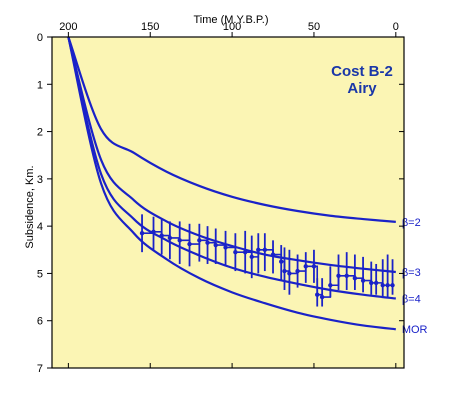 This screenshot has width=450, height=400. I want to click on y-tick-label: 4, so click(40, 227).